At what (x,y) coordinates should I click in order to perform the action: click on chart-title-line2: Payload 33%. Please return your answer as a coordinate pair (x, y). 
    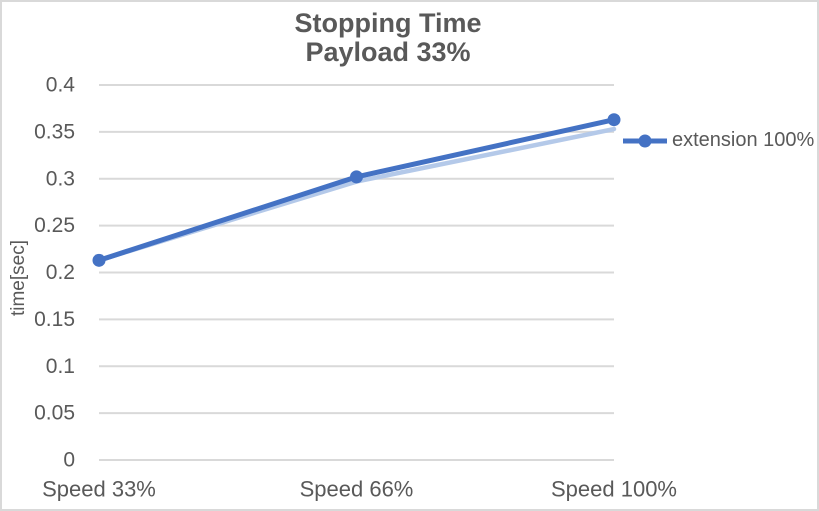
    Looking at the image, I should click on (388, 52).